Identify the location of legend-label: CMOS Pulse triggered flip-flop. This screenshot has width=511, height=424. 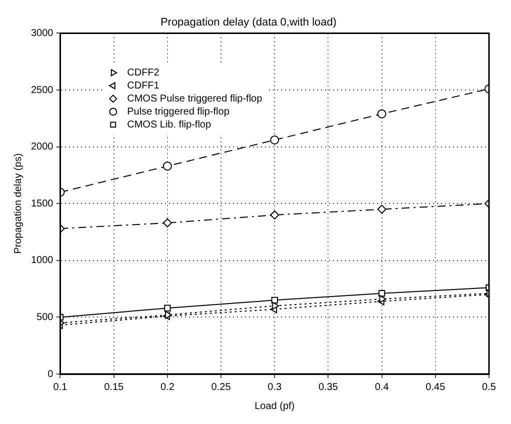
(195, 98).